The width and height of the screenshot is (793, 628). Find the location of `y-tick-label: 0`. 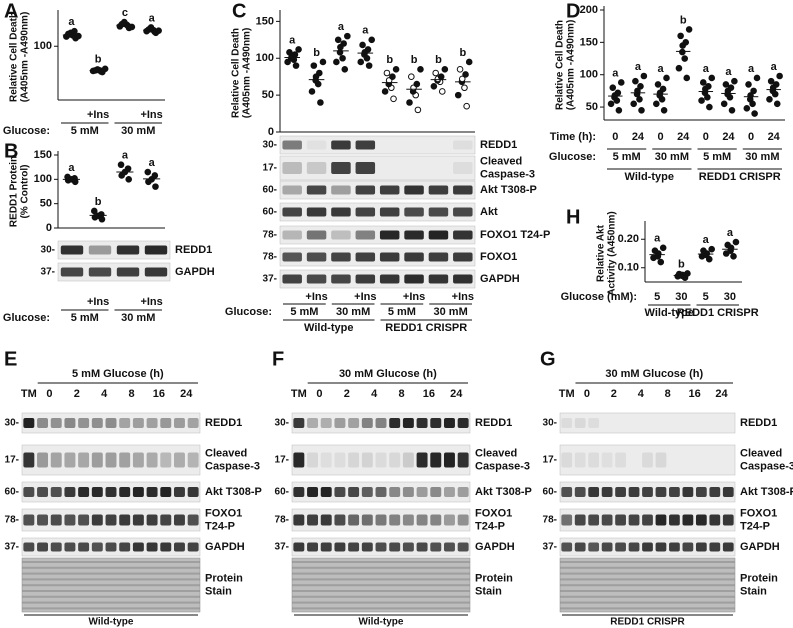

y-tick-label: 0 is located at coordinates (49, 228).